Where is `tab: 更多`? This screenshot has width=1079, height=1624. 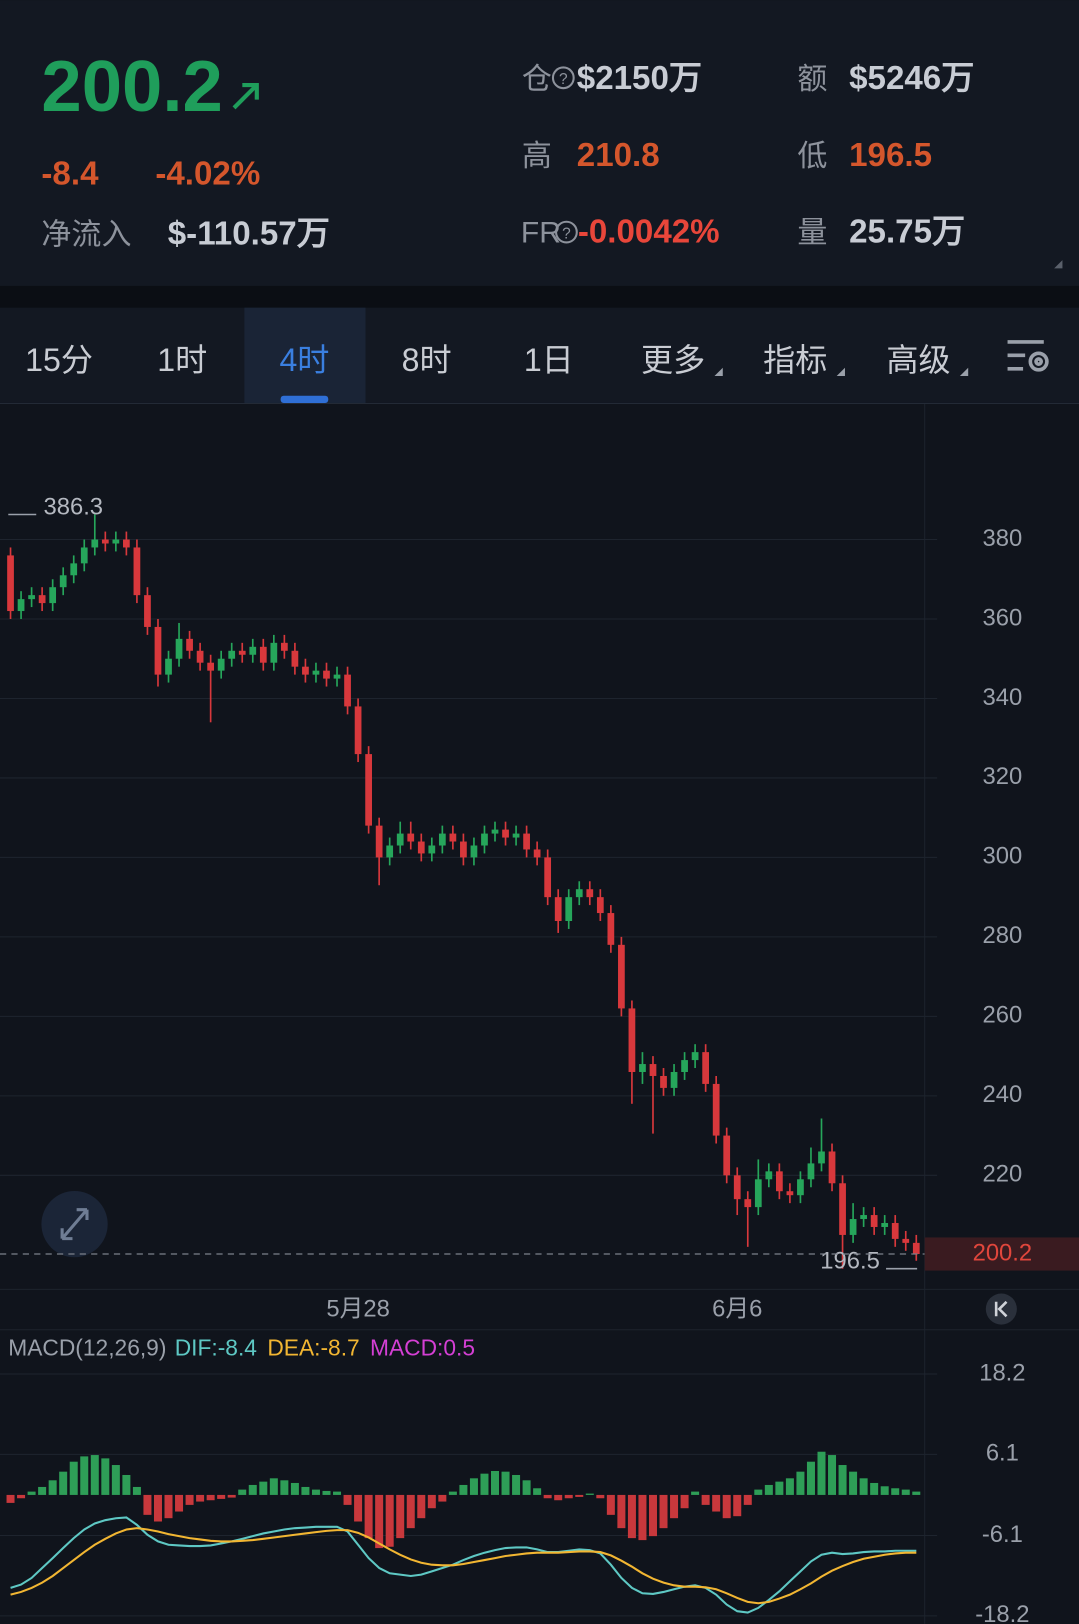 tab: 更多 is located at coordinates (673, 360).